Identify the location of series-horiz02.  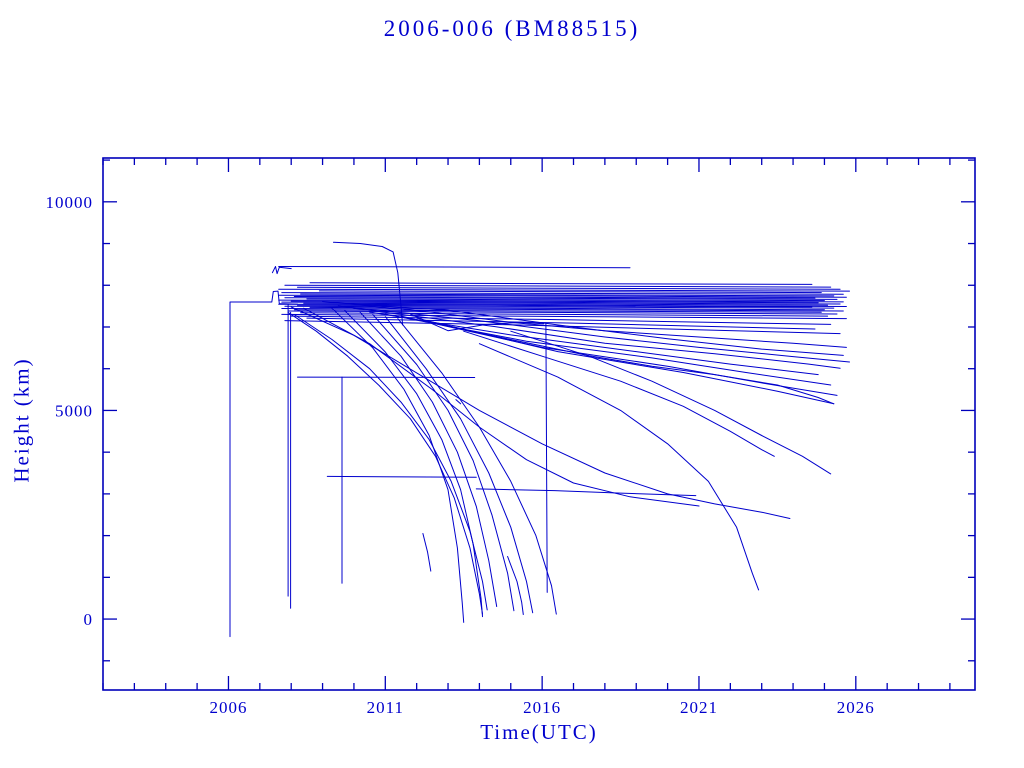
(401, 476).